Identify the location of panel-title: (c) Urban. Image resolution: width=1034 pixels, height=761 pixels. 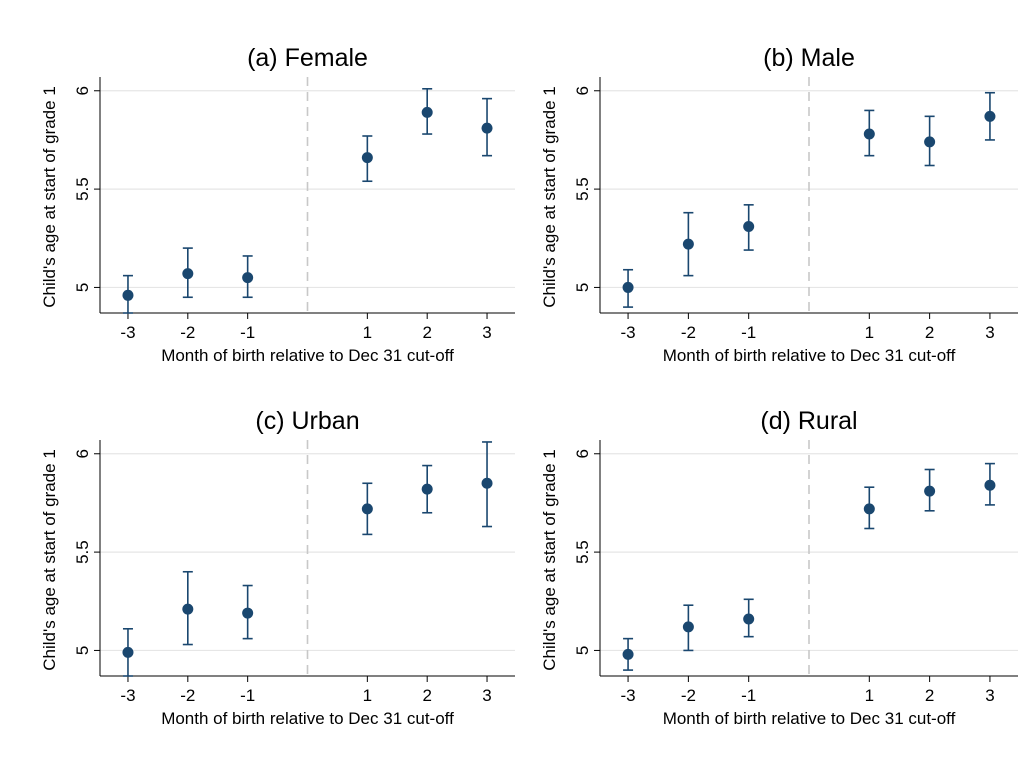
(307, 421).